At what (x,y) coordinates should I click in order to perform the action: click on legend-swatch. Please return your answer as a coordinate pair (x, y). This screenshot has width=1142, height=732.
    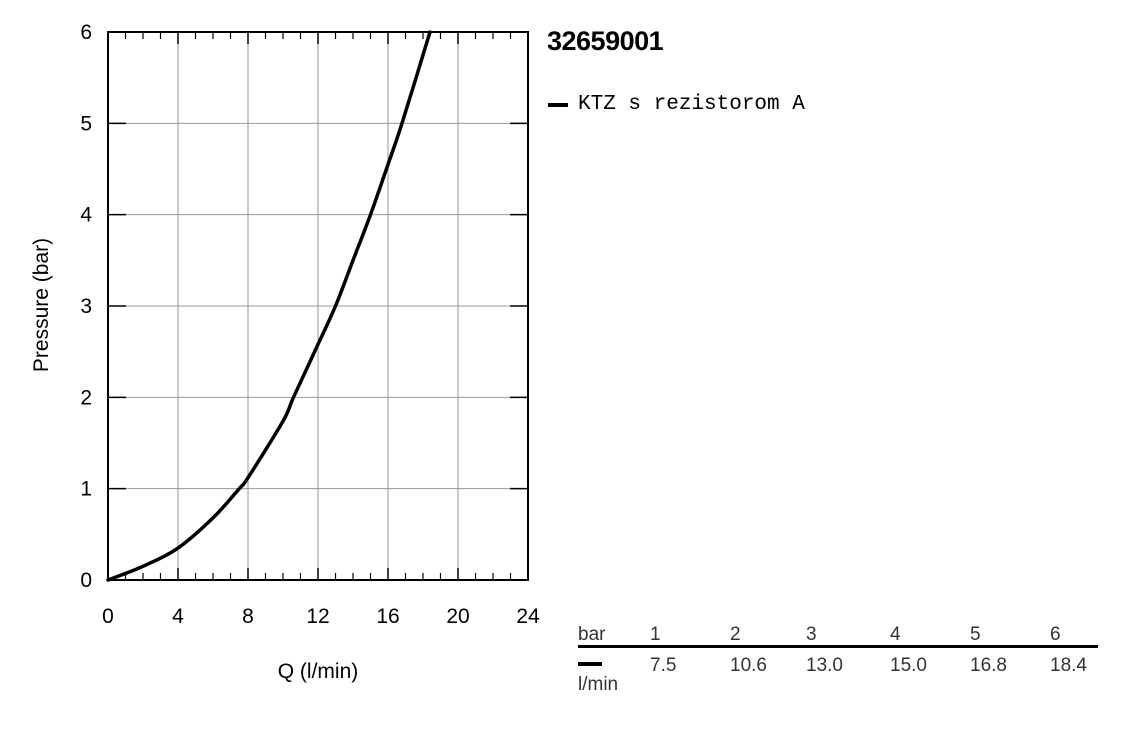
    Looking at the image, I should click on (558, 104).